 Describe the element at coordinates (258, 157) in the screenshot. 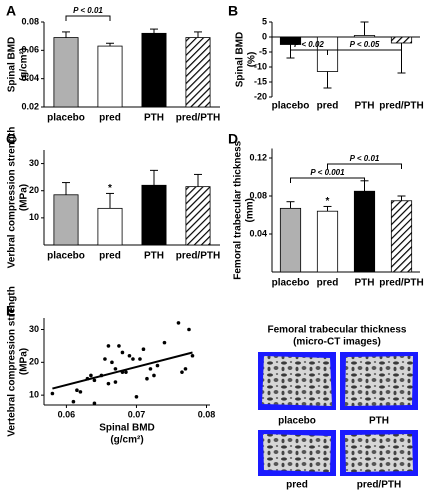

I see `y-tick-label: 0.12` at that location.